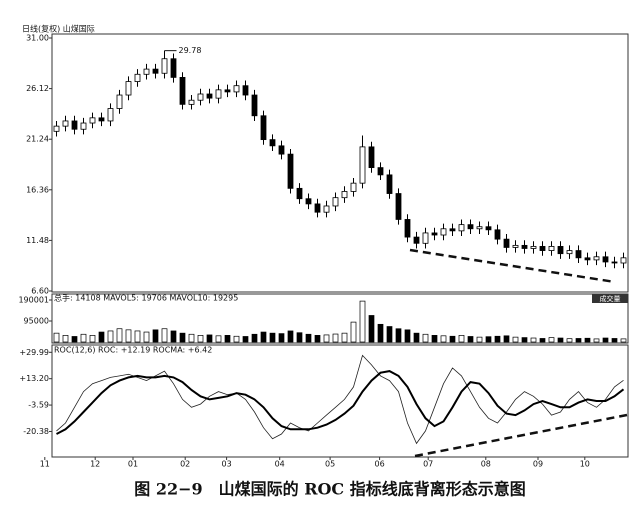 The width and height of the screenshot is (629, 510). I want to click on x-tick-label: 11, so click(45, 464).